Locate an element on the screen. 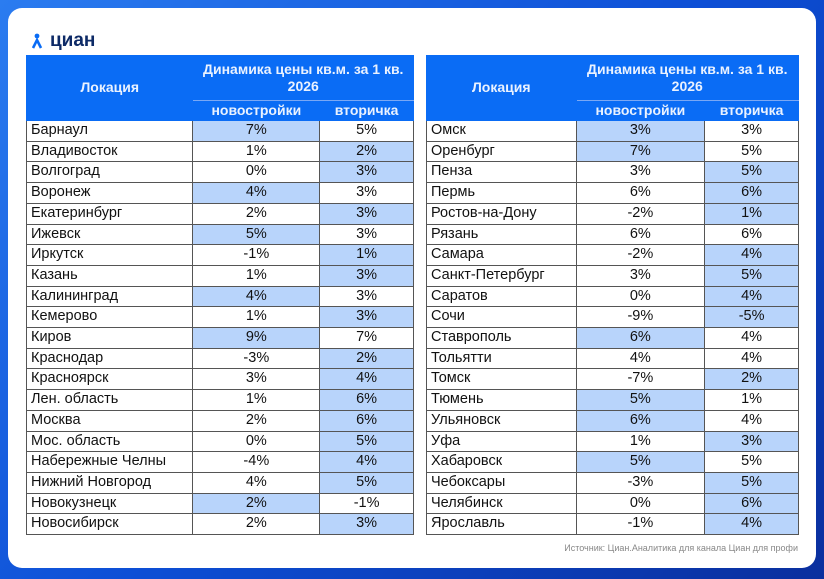 The height and width of the screenshot is (579, 824). city-cell: Ижевск is located at coordinates (109, 234).